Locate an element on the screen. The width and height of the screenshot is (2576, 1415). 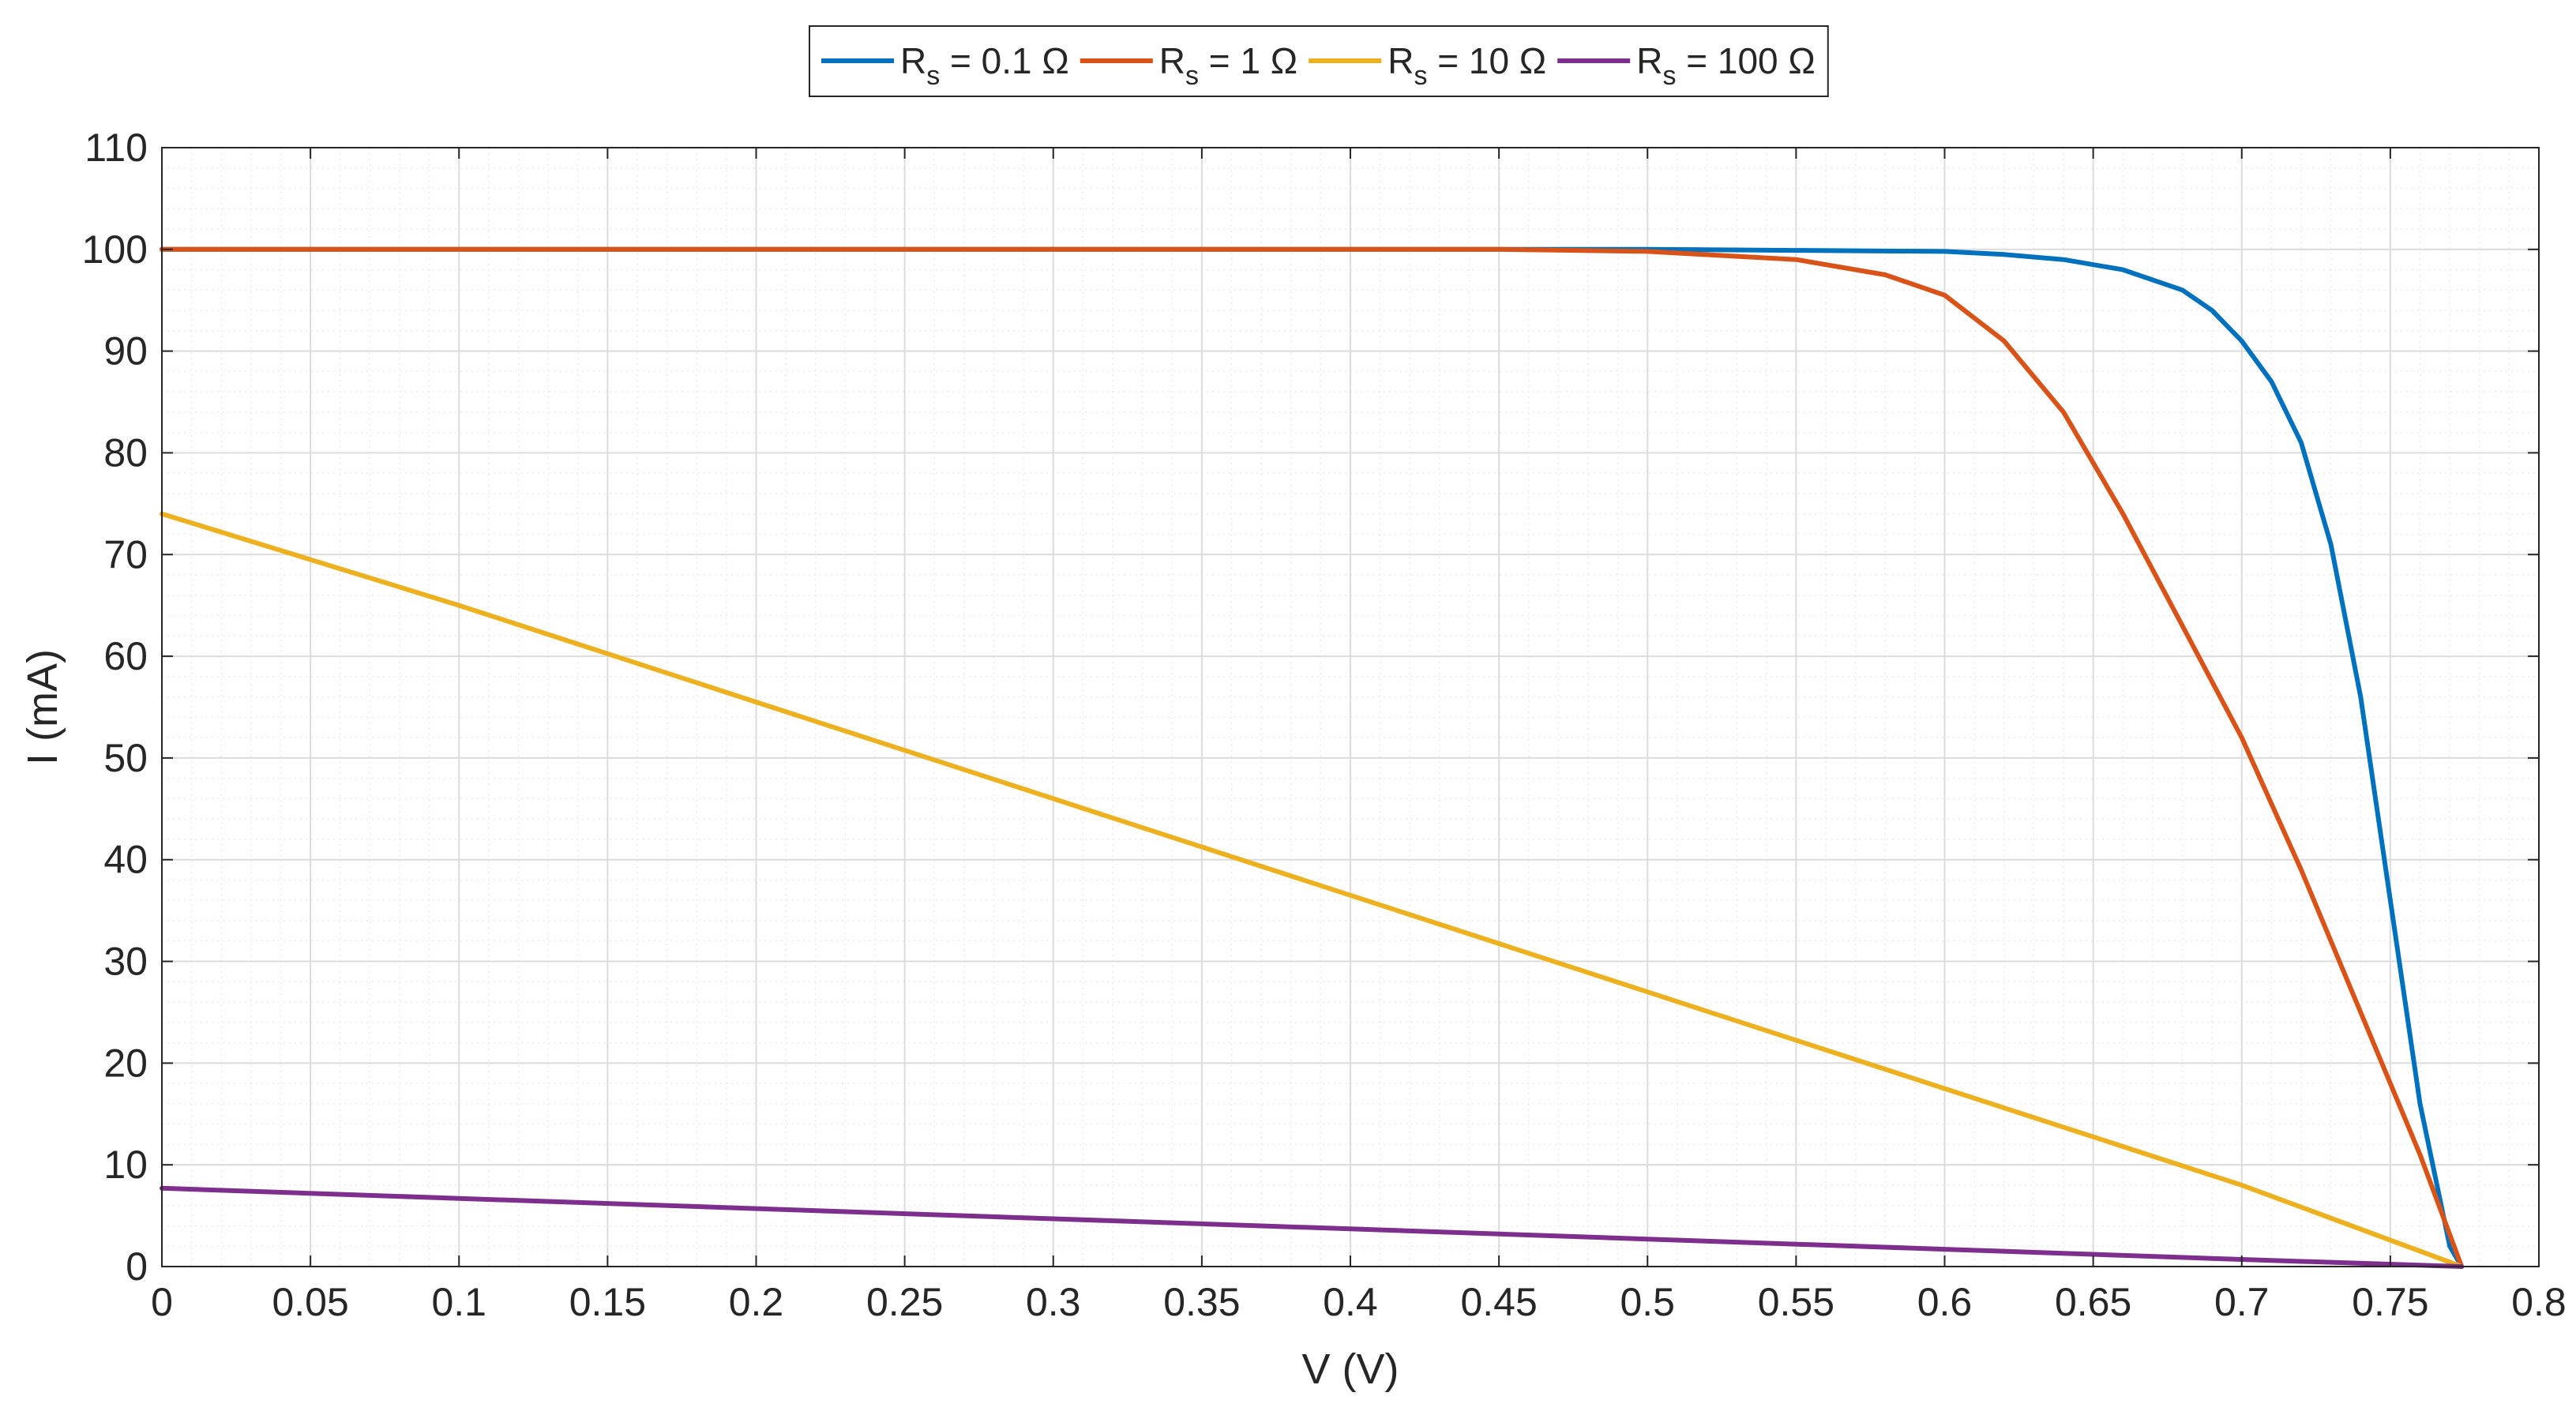
x-tick-label: 0.05 is located at coordinates (310, 1302).